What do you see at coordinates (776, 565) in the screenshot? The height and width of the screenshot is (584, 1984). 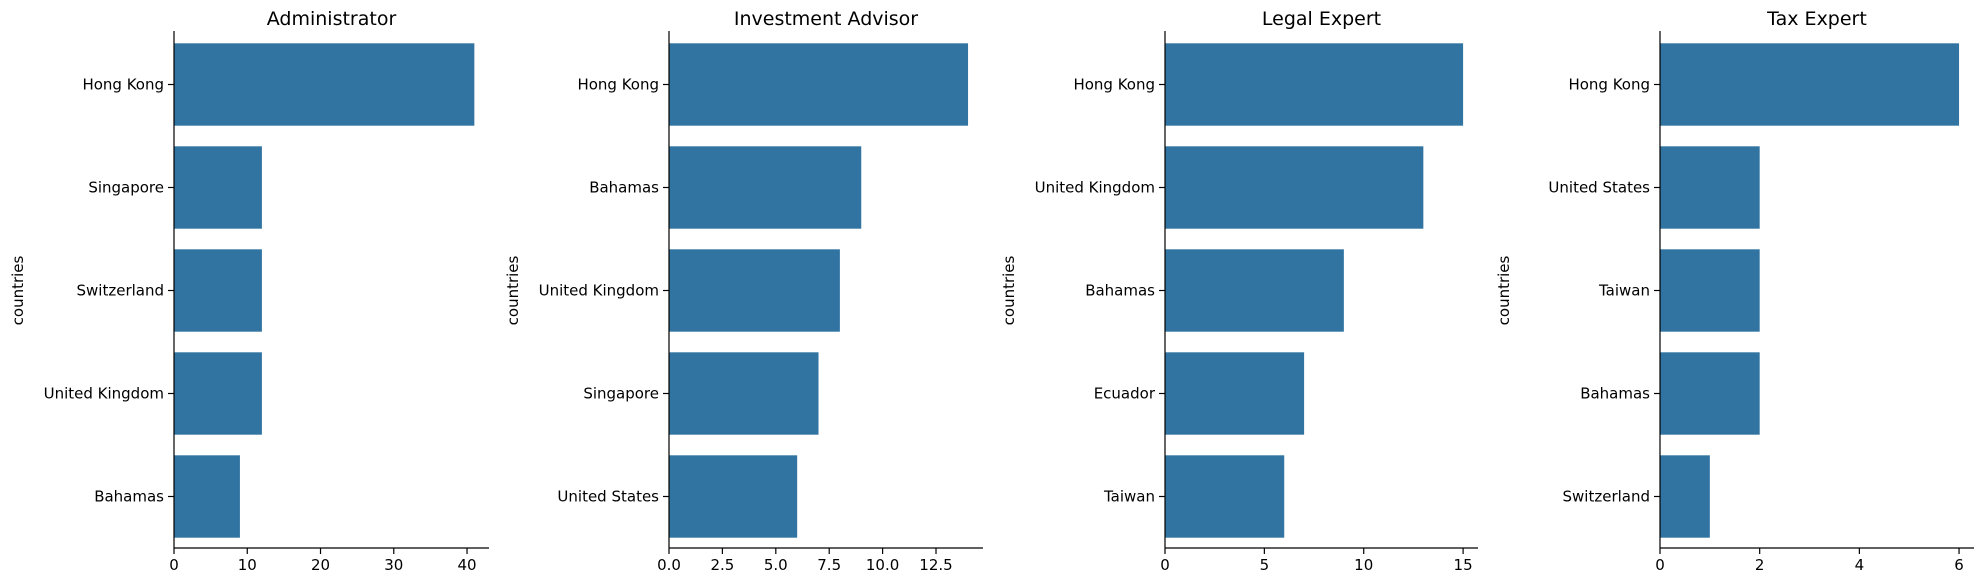 I see `x-tick-label: 5.0` at bounding box center [776, 565].